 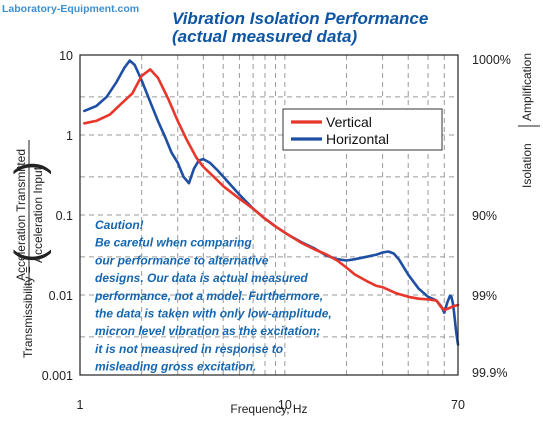 I want to click on caution-line: it is not measured in response to, so click(x=189, y=349).